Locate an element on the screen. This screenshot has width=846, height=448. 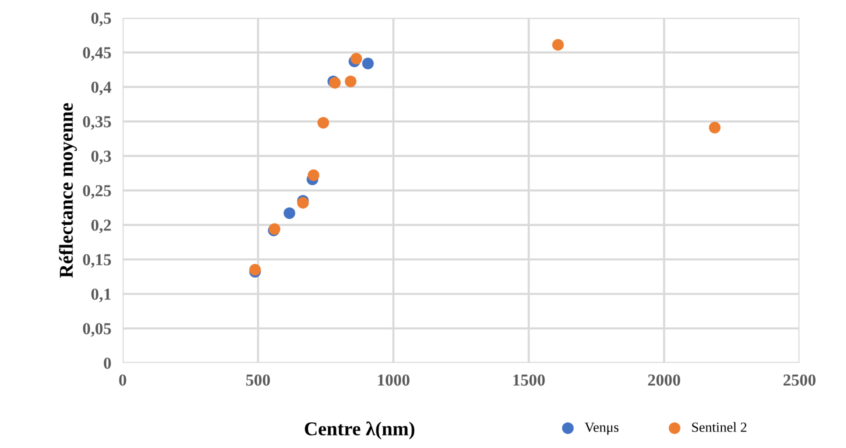
x-tick-label: 2500 is located at coordinates (800, 380).